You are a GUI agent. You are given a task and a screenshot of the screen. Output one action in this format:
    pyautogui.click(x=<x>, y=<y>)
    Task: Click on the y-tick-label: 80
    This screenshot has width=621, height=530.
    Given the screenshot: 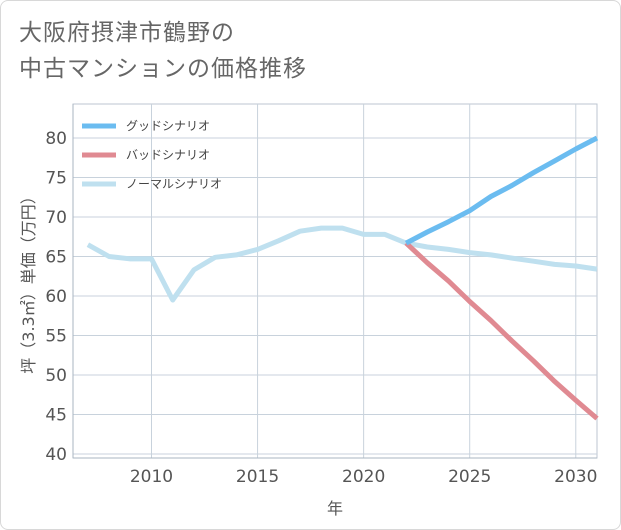 What is the action you would take?
    pyautogui.click(x=56, y=139)
    